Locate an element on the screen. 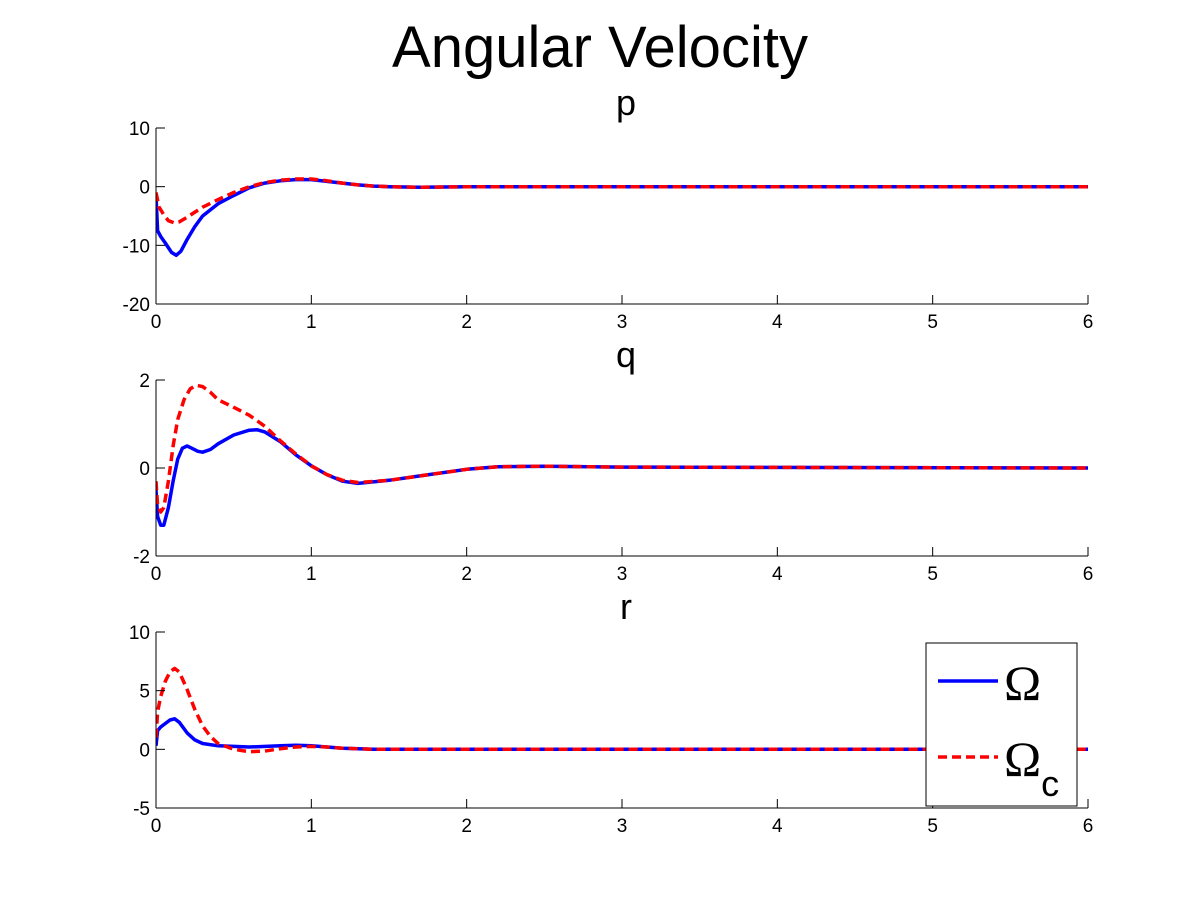 Image resolution: width=1201 pixels, height=901 pixels. legend-box is located at coordinates (1001, 724).